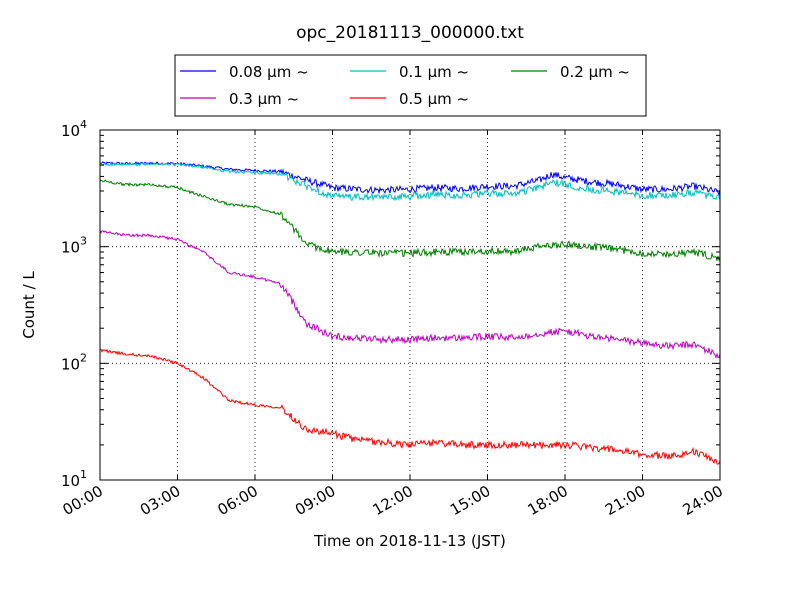 The height and width of the screenshot is (600, 800). I want to click on legend-label: 0.08 μm ~, so click(269, 72).